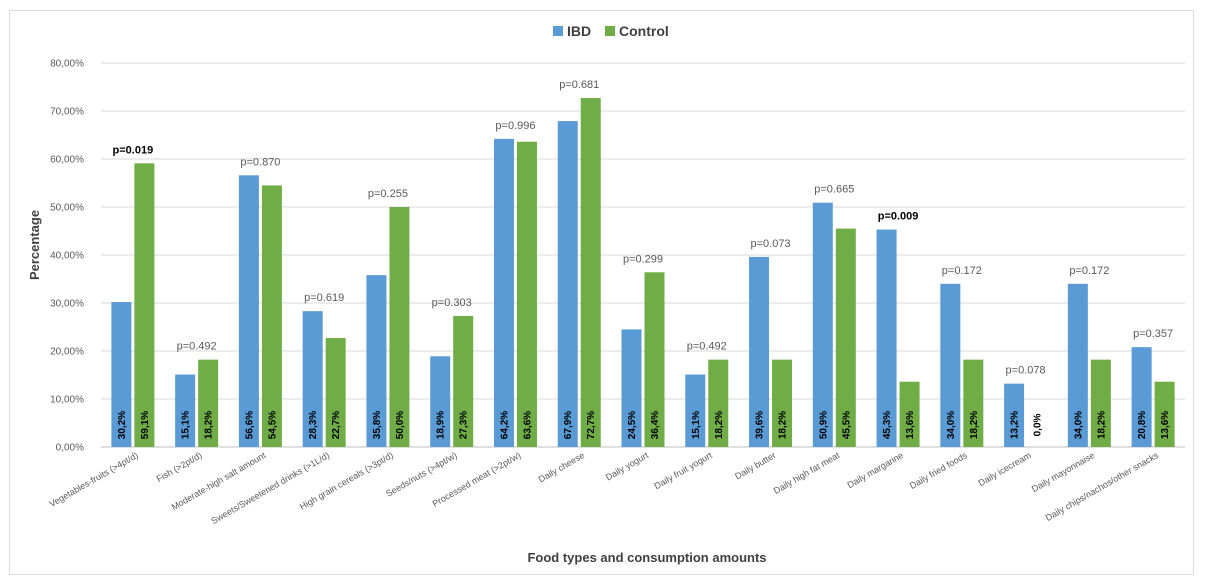  What do you see at coordinates (179, 467) in the screenshot?
I see `x-tick-label: Fish (>2pt/d)` at bounding box center [179, 467].